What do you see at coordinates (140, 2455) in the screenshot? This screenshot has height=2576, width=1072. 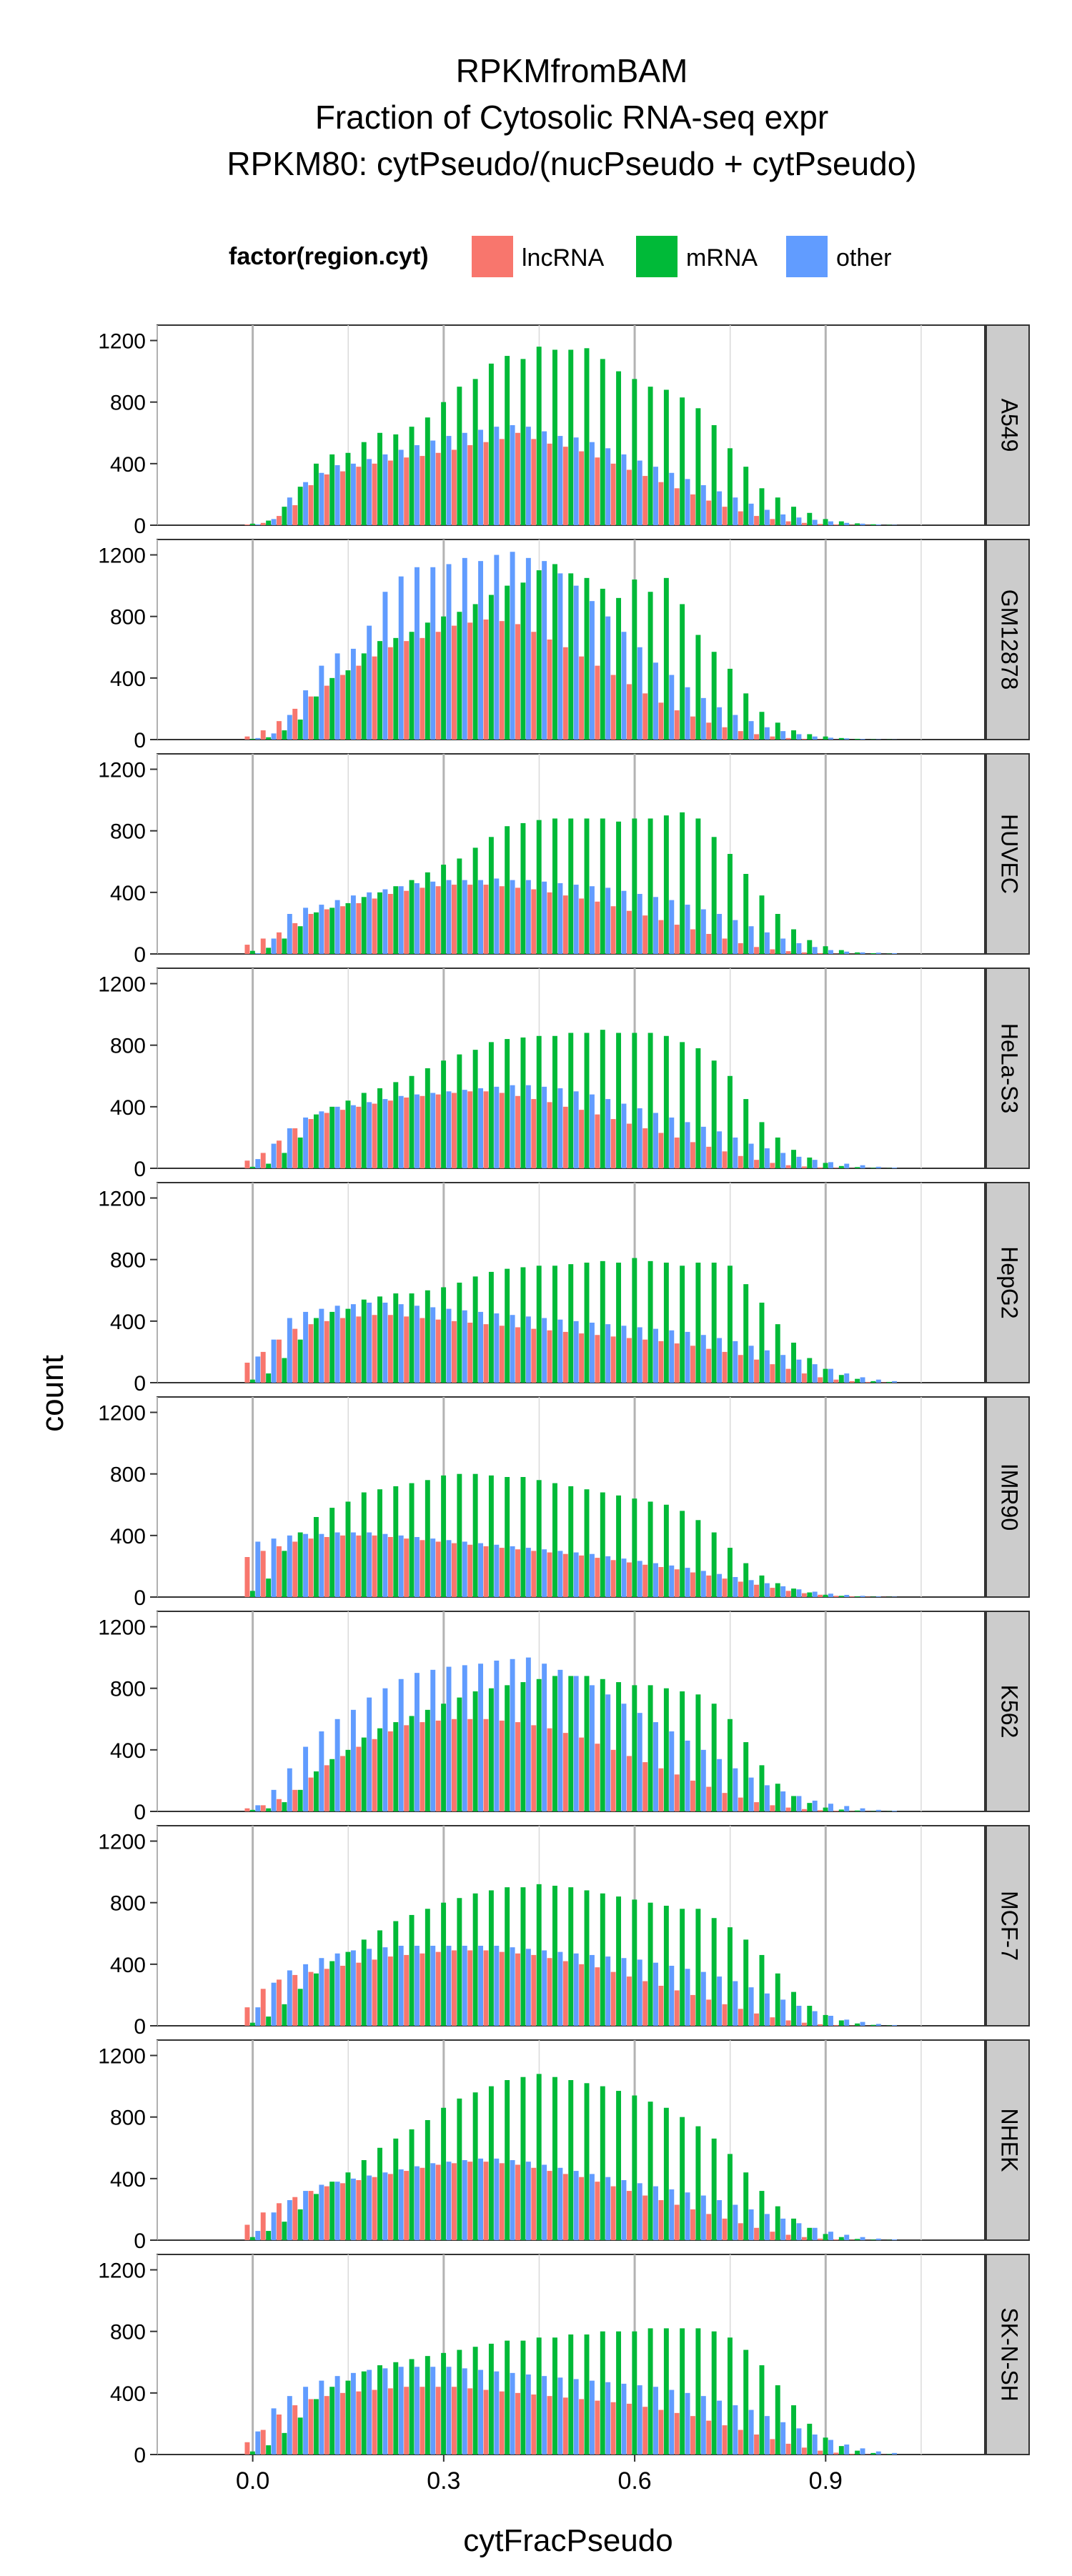 I see `y-tick-label: 0` at bounding box center [140, 2455].